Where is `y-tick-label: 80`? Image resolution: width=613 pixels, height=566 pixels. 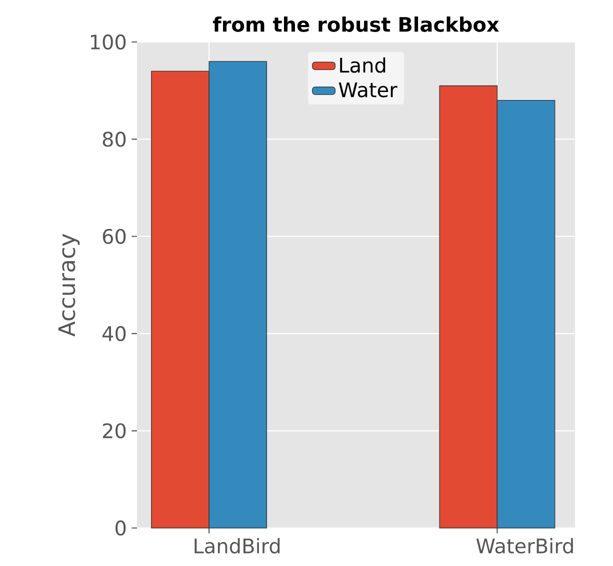
y-tick-label: 80 is located at coordinates (114, 139).